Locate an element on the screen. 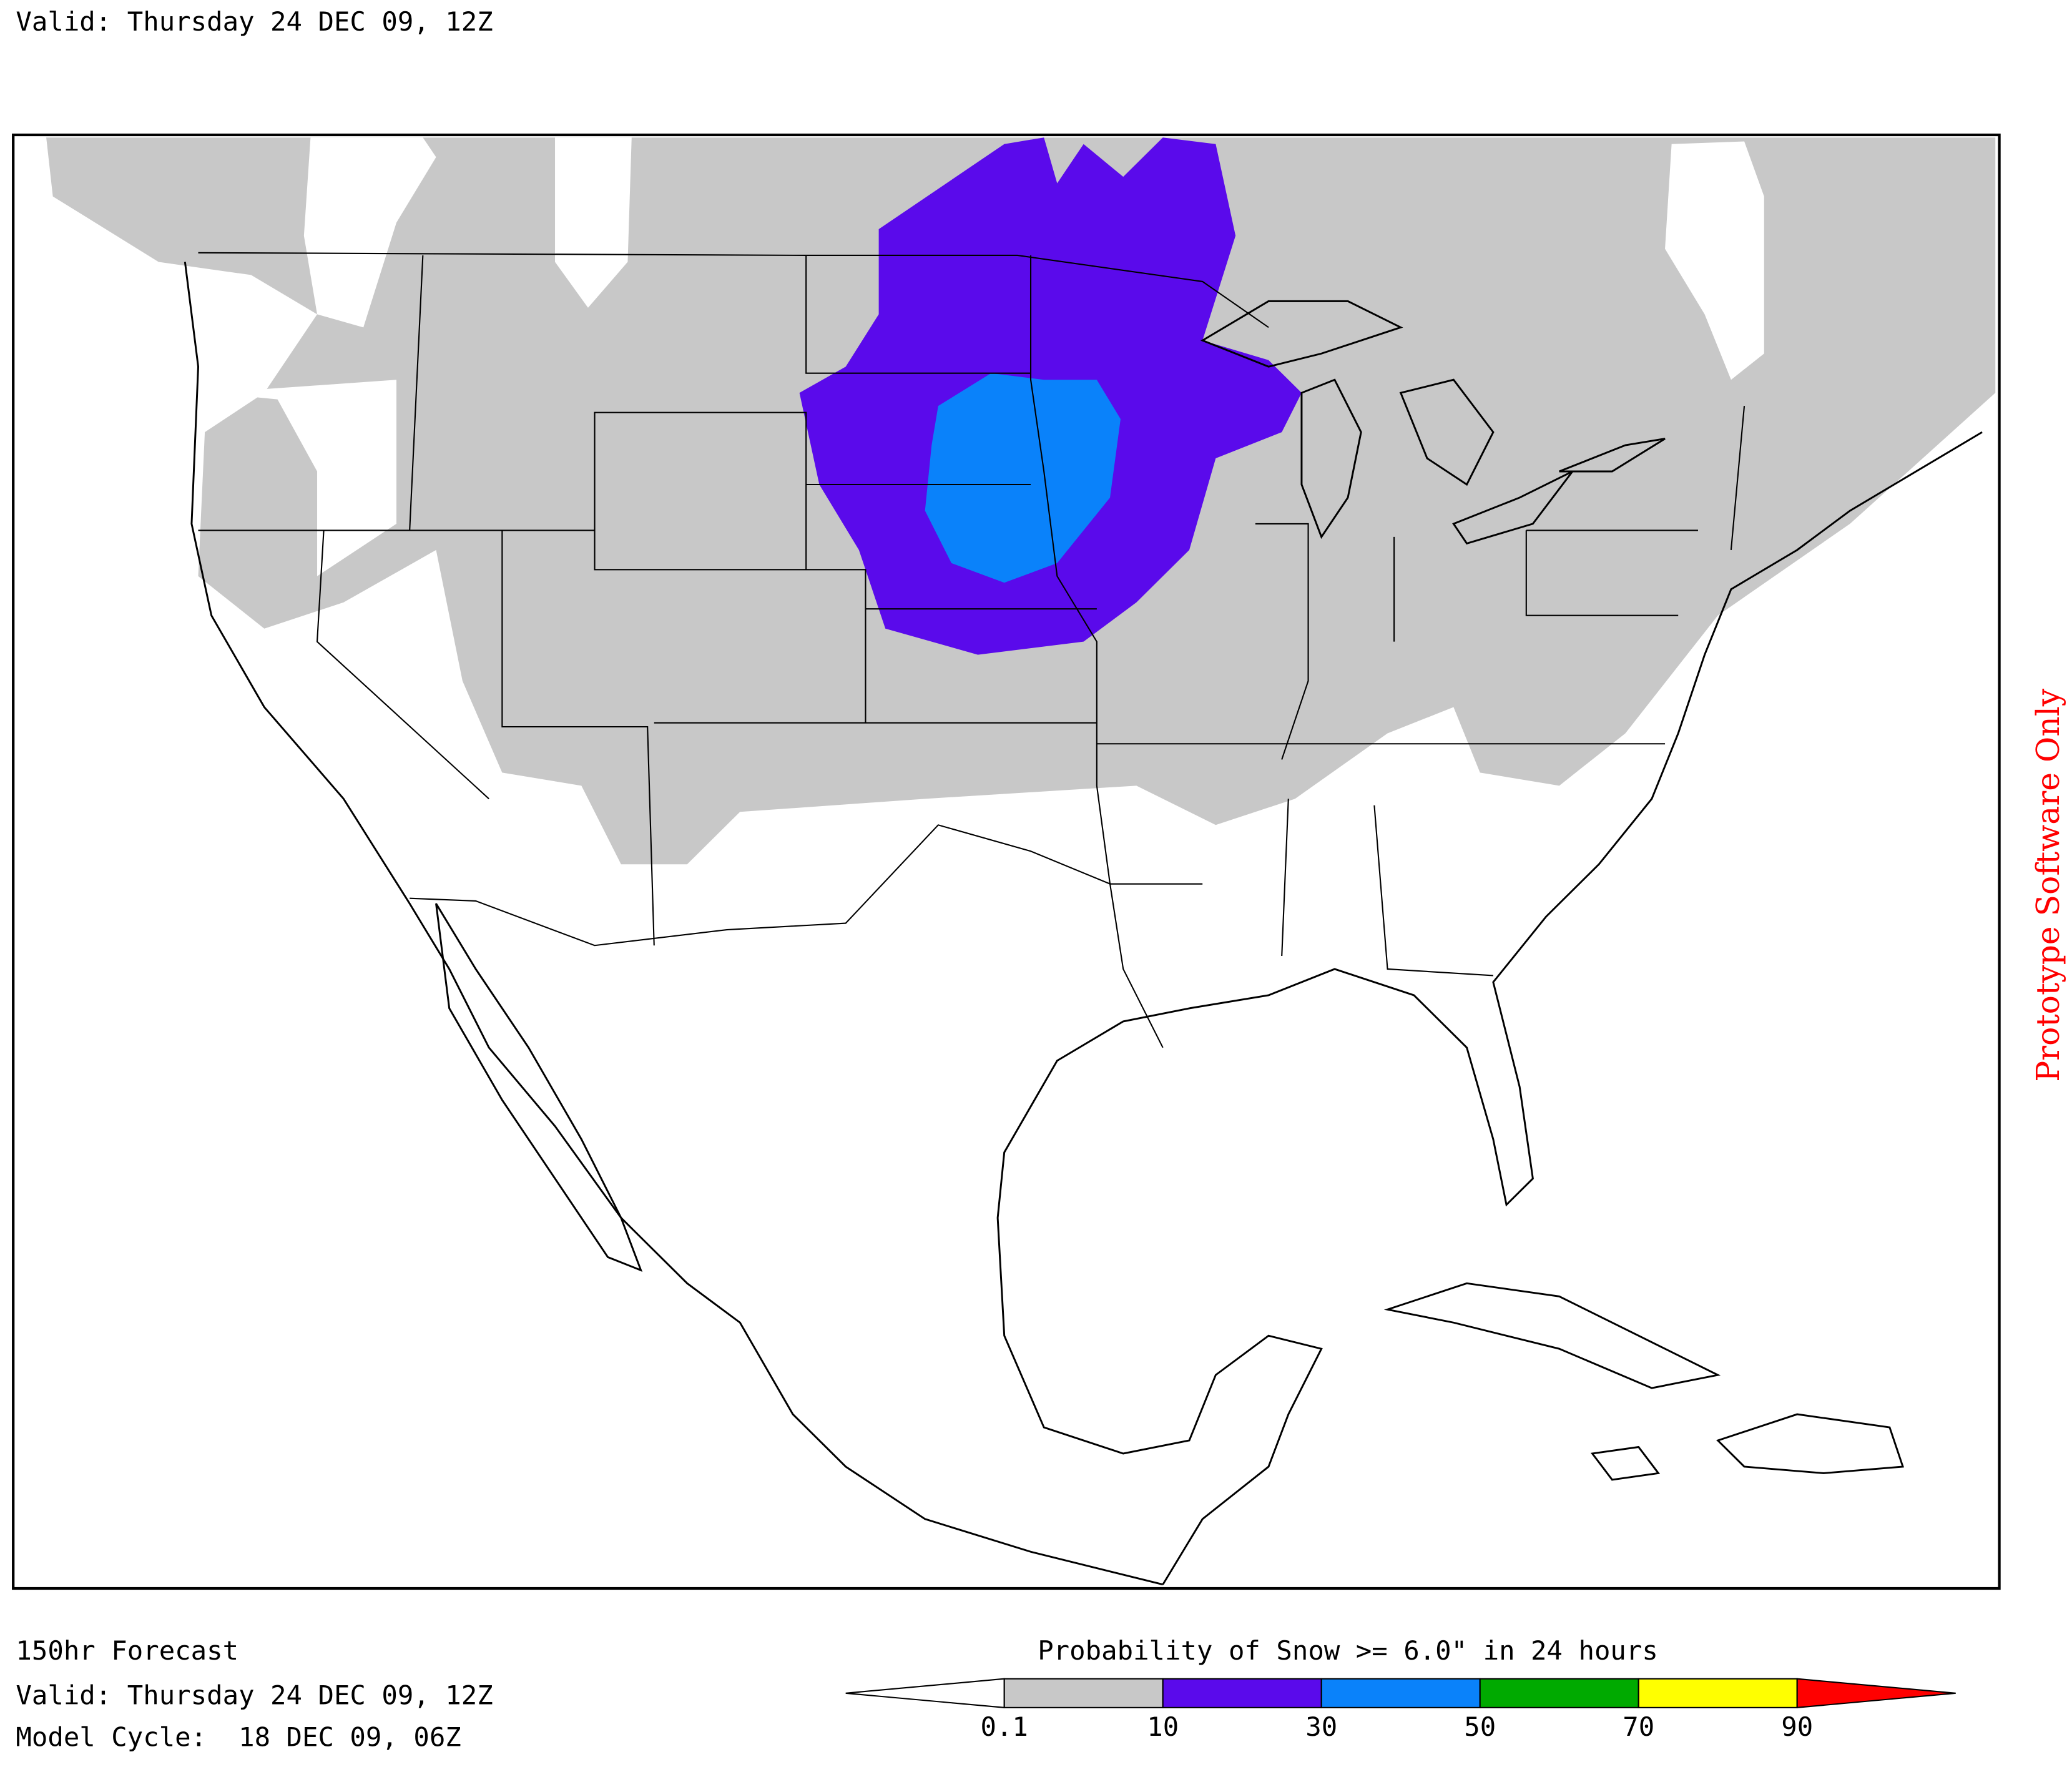 The height and width of the screenshot is (1777, 2072). legend-title: Probability of Snow >= 6.0" in 24 hours is located at coordinates (1348, 1650).